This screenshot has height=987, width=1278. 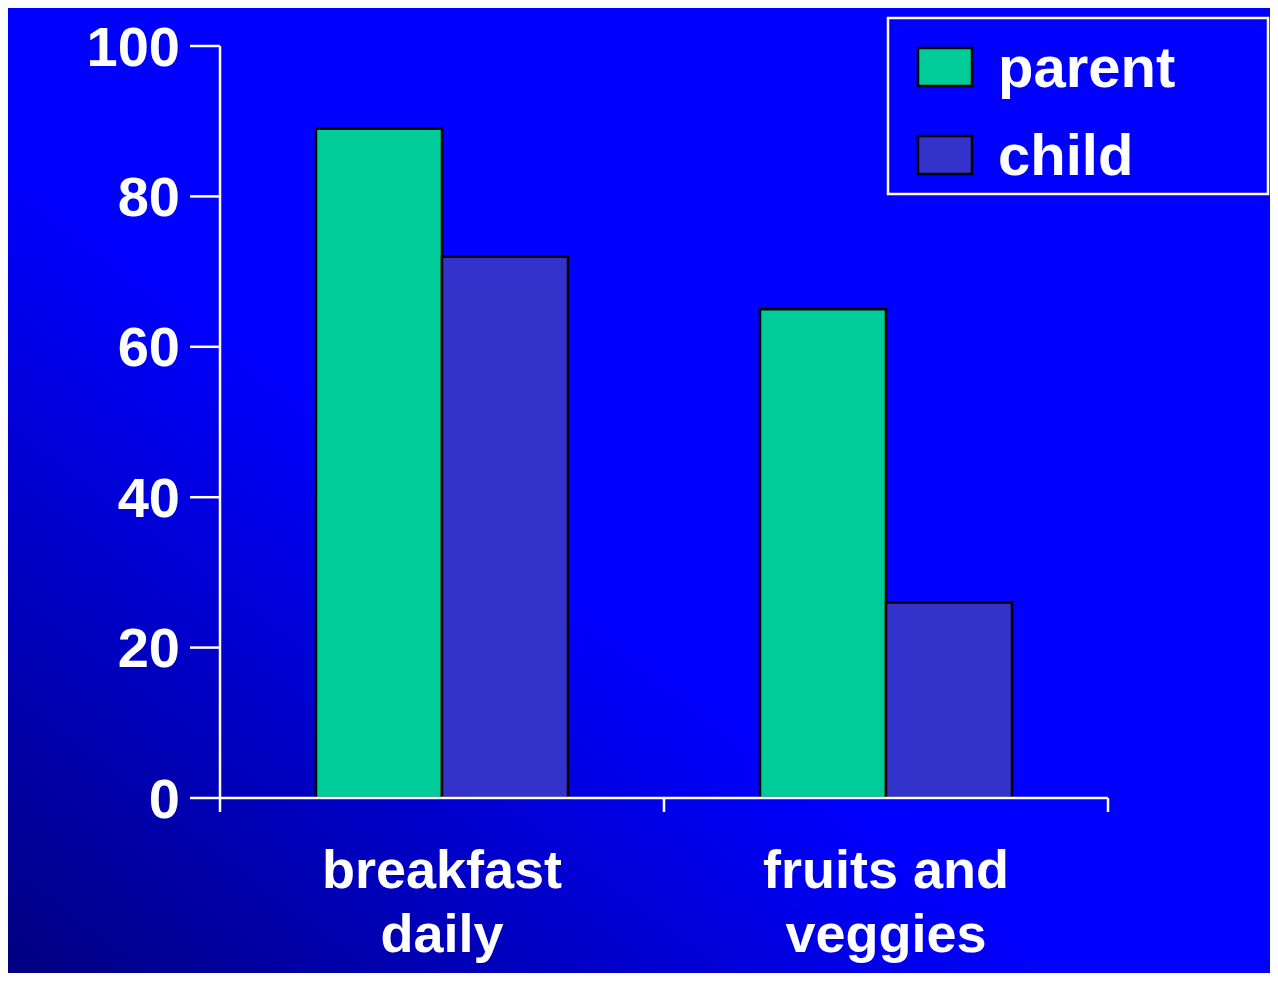 I want to click on y-tick-label: 60, so click(x=148, y=347).